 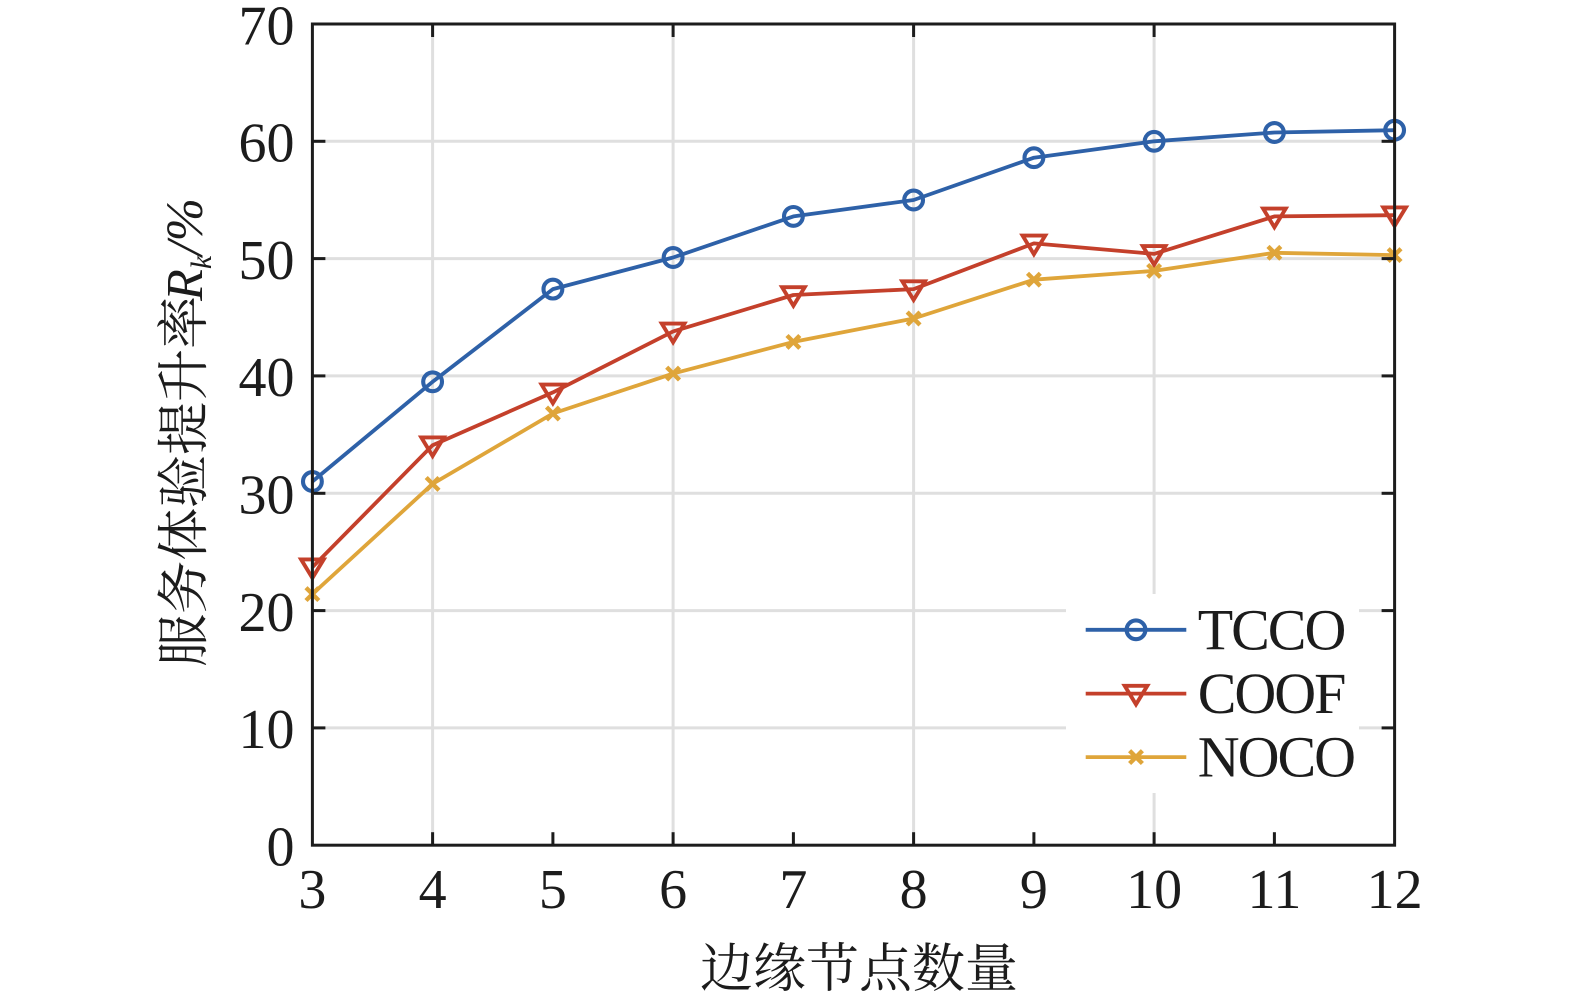 I want to click on svg-text: 4, so click(x=433, y=890).